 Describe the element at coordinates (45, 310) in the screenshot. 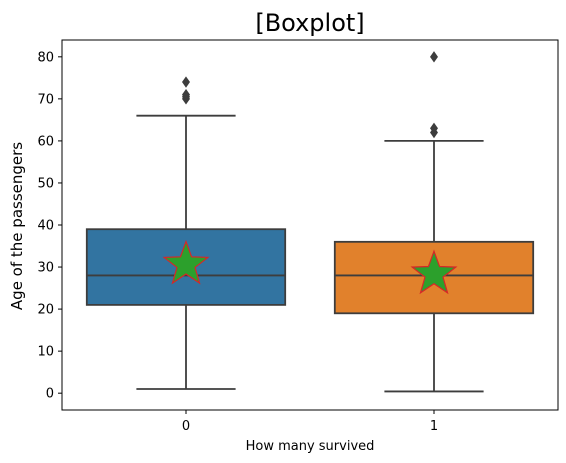

I see `y-tick-label: 20` at that location.